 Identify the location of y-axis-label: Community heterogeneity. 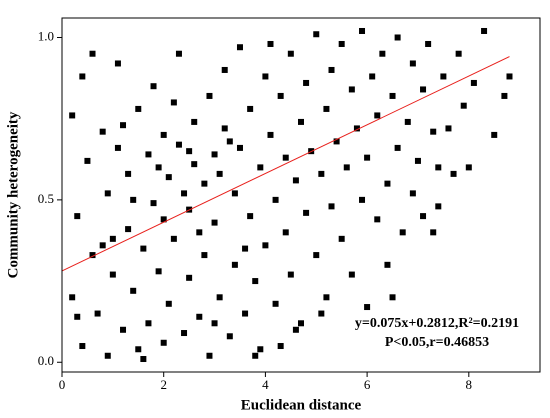
(13, 194).